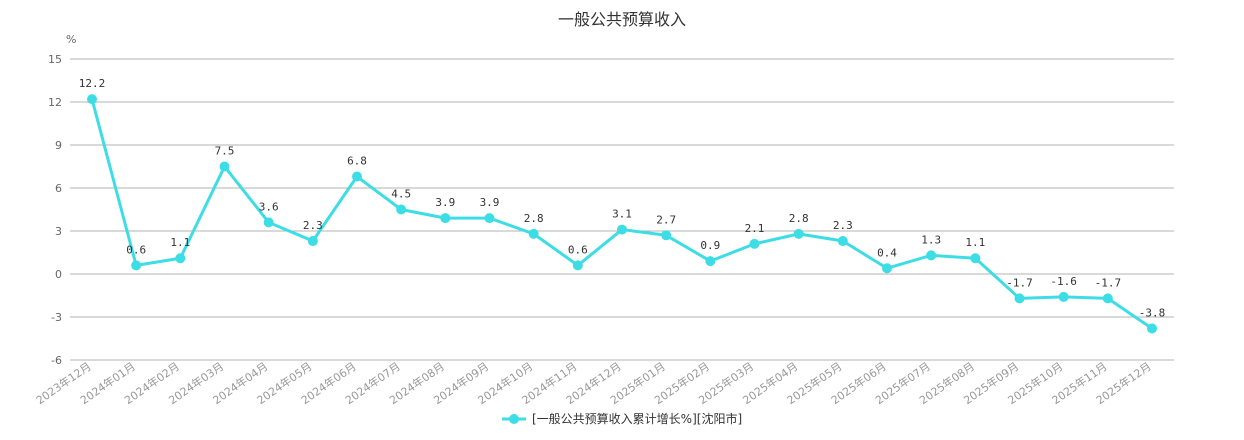  Describe the element at coordinates (931, 239) in the screenshot. I see `data-label: 1.3` at that location.